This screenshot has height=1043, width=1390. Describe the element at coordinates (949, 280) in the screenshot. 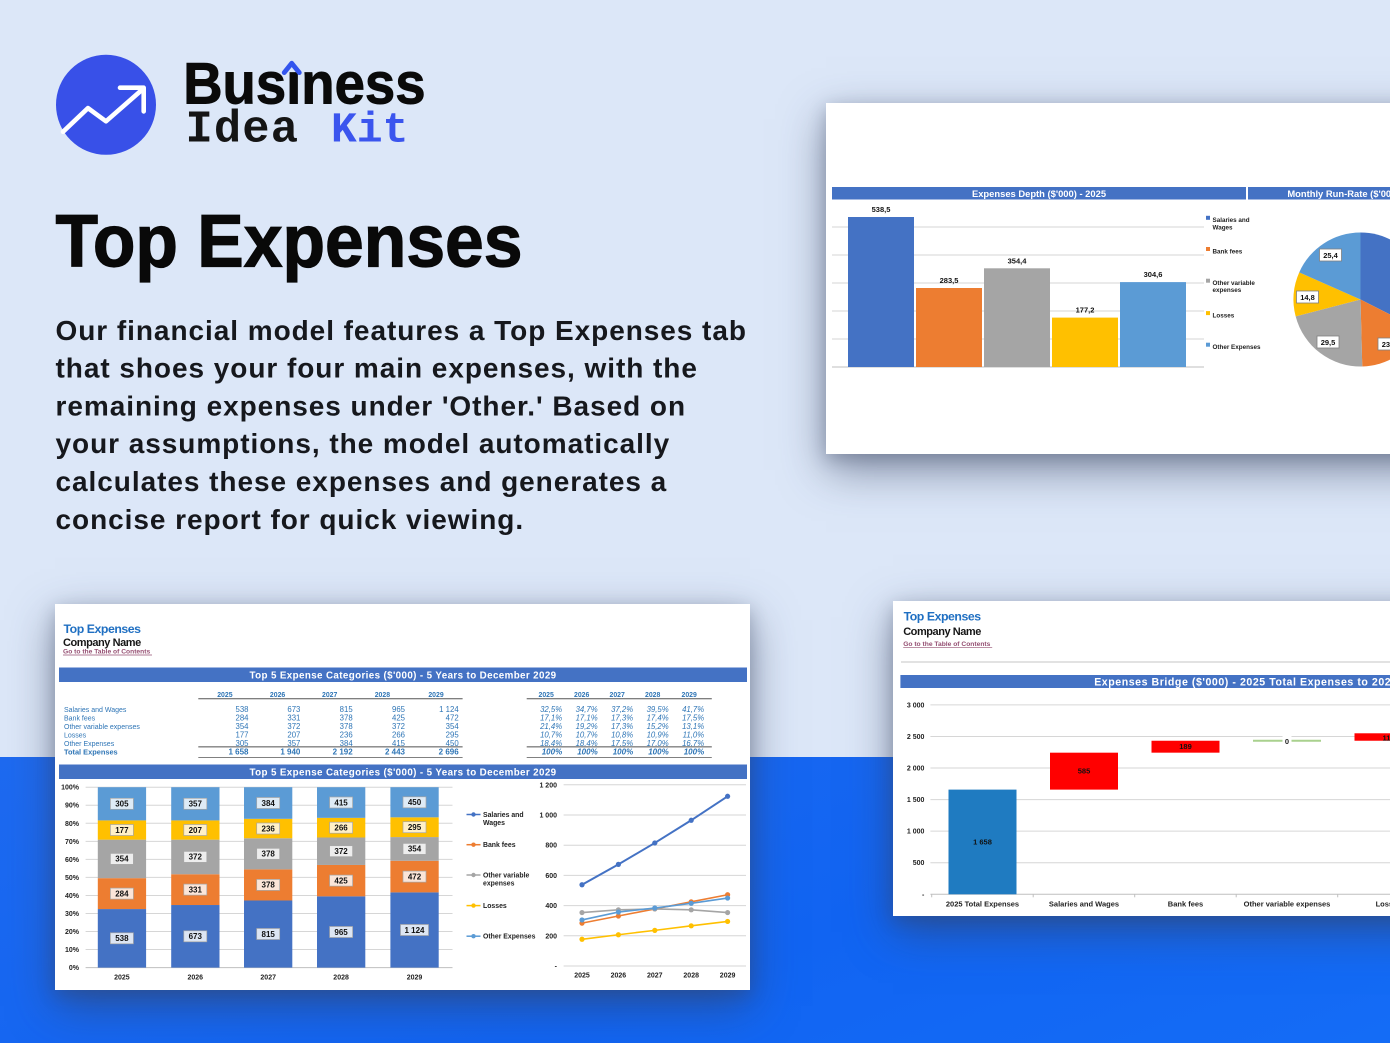

I see `svg-text: 283,5` at that location.